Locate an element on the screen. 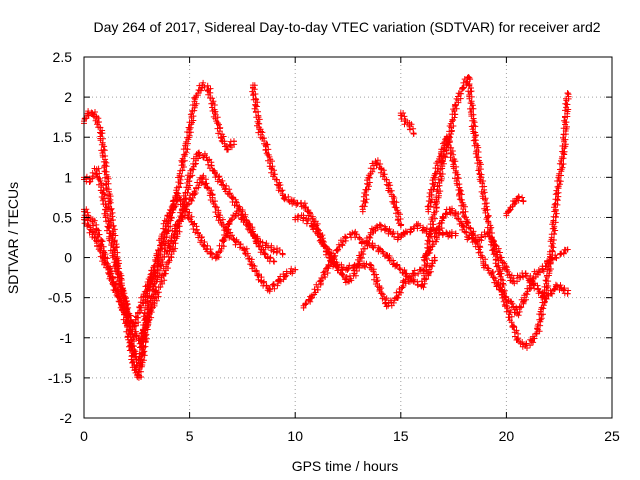  y-tick-label: 2 is located at coordinates (68, 97).